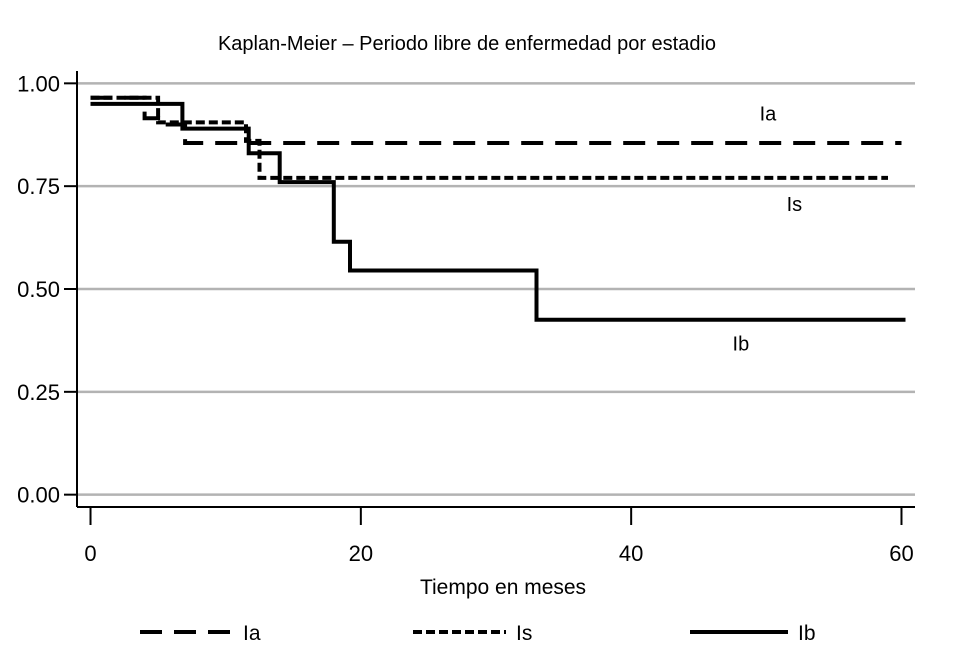 The height and width of the screenshot is (670, 954). I want to click on y-tick-label: 0.00, so click(38, 495).